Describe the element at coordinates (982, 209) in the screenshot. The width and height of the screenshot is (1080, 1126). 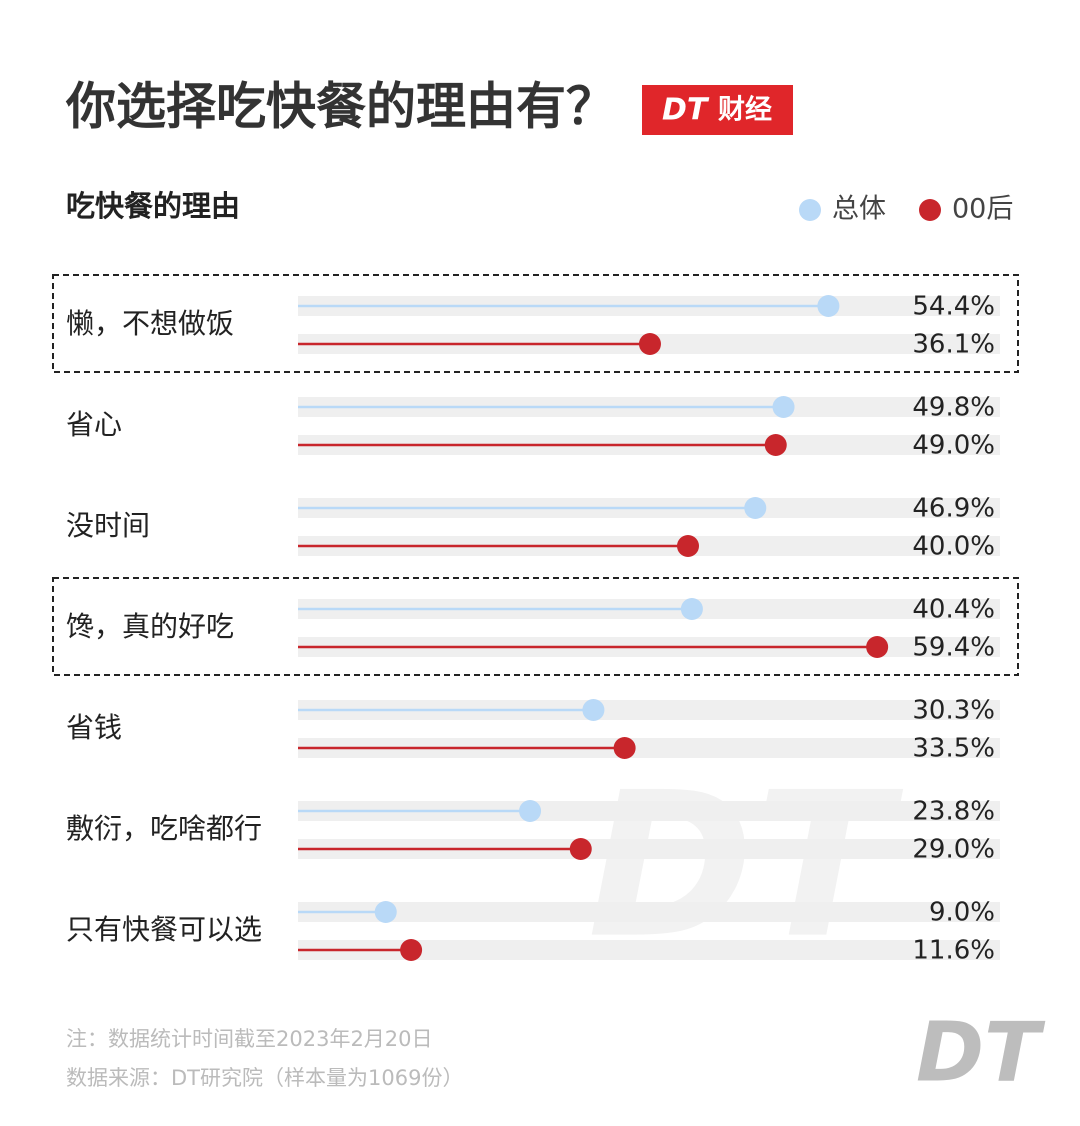
I see `legend-label: 00后` at that location.